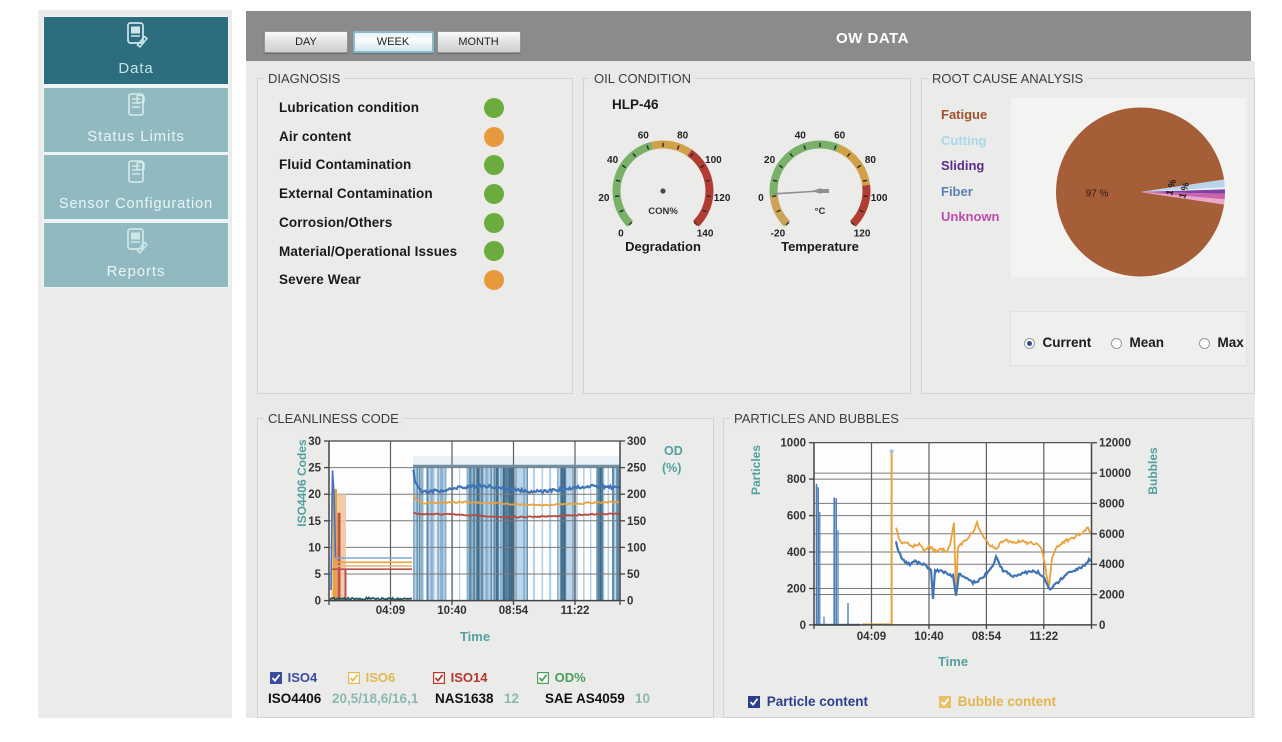 This screenshot has height=742, width=1282. Describe the element at coordinates (636, 442) in the screenshot. I see `svg-text: 300` at that location.